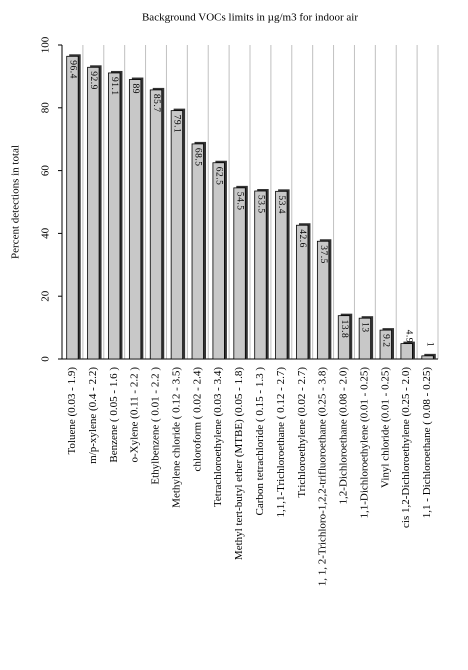  What do you see at coordinates (198, 157) in the screenshot?
I see `data-label: 68.5` at bounding box center [198, 157].